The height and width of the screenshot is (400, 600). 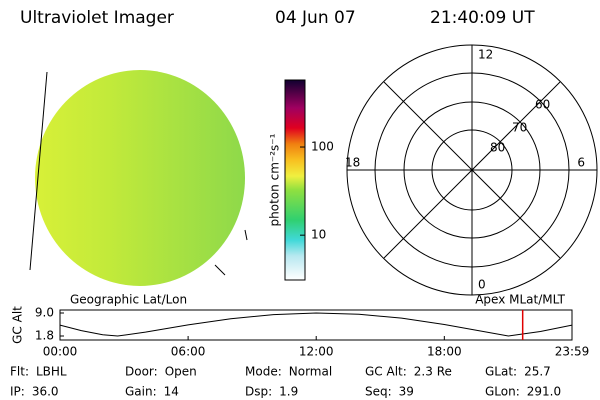 What do you see at coordinates (310, 372) in the screenshot?
I see `field-value: Normal` at bounding box center [310, 372].